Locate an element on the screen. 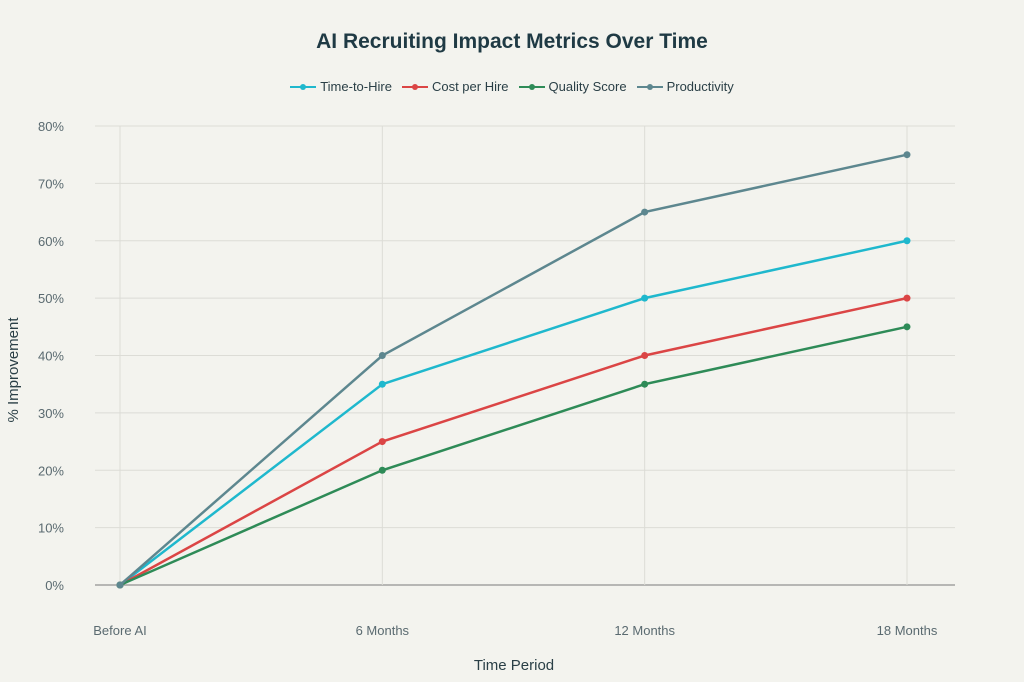 Image resolution: width=1024 pixels, height=682 pixels. legend-item-productivity: Productivity is located at coordinates (685, 86).